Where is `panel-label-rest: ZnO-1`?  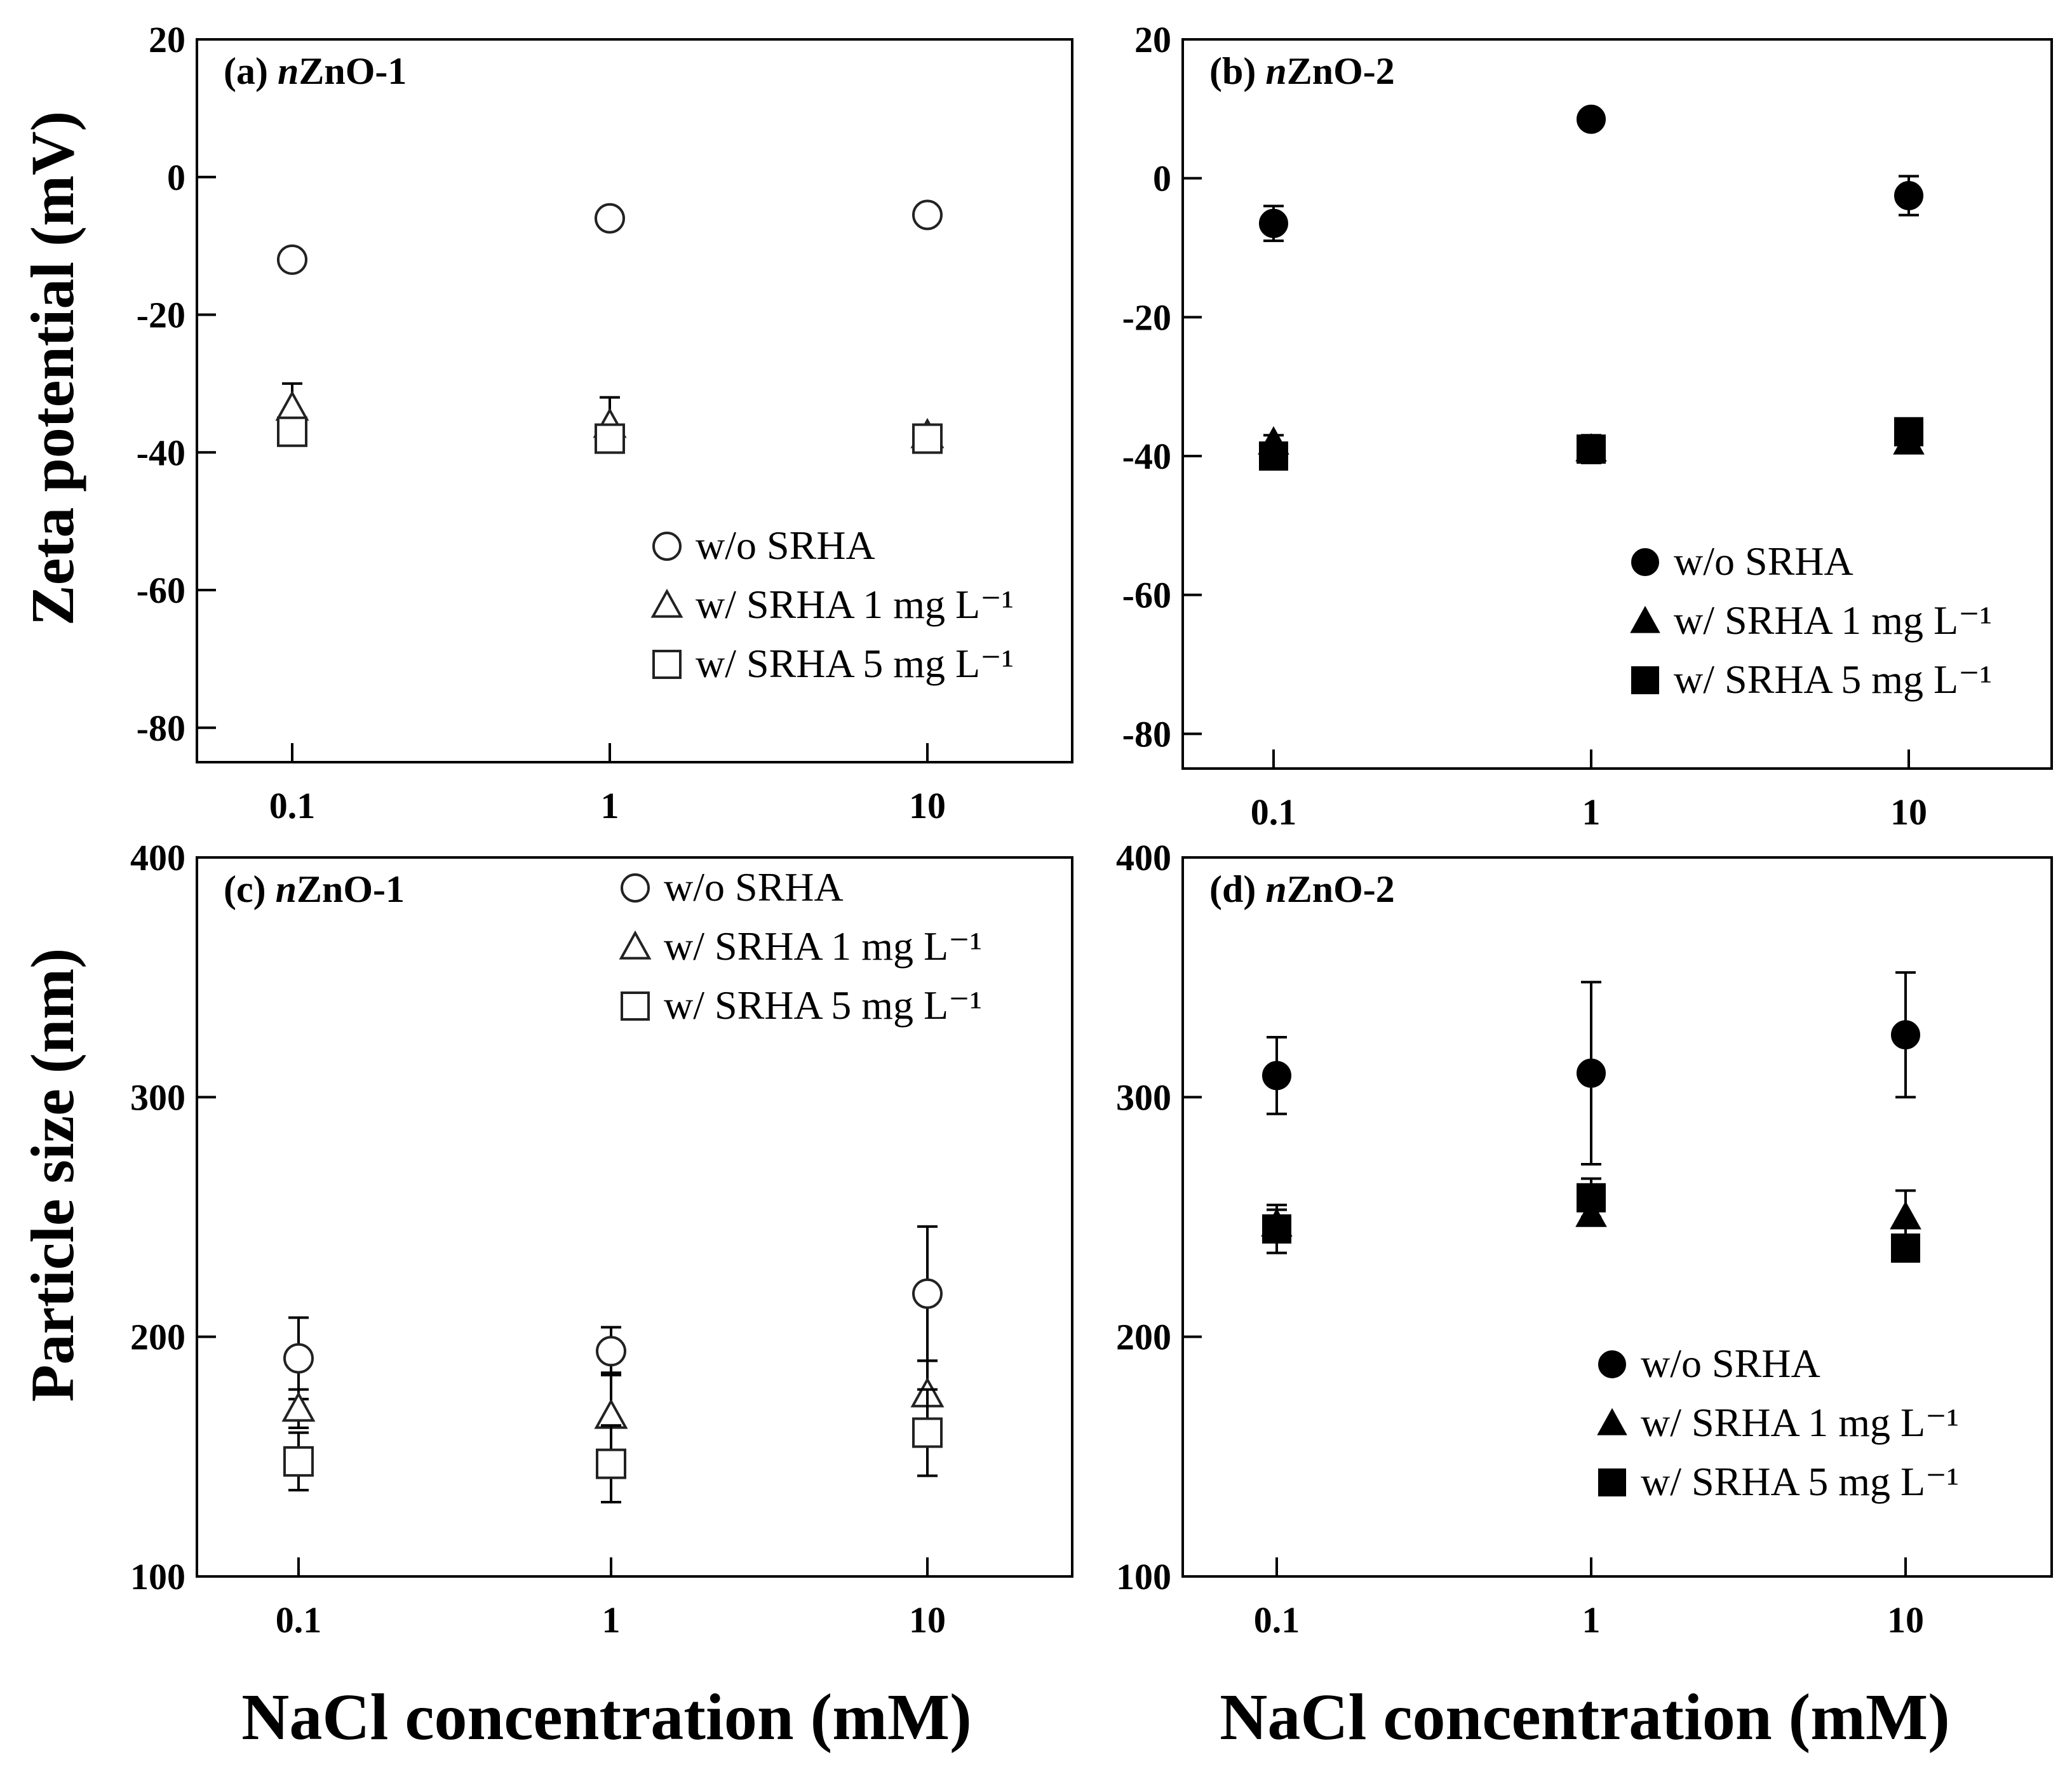
panel-label-rest: ZnO-1 is located at coordinates (353, 71).